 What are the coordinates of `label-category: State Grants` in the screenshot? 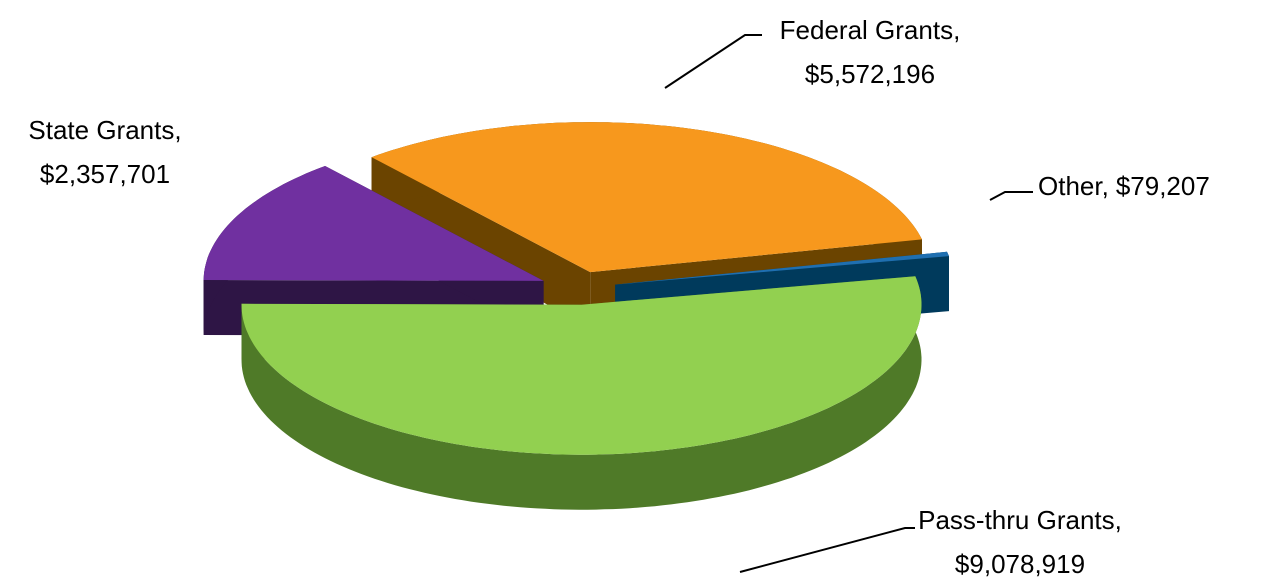 It's located at (101, 130).